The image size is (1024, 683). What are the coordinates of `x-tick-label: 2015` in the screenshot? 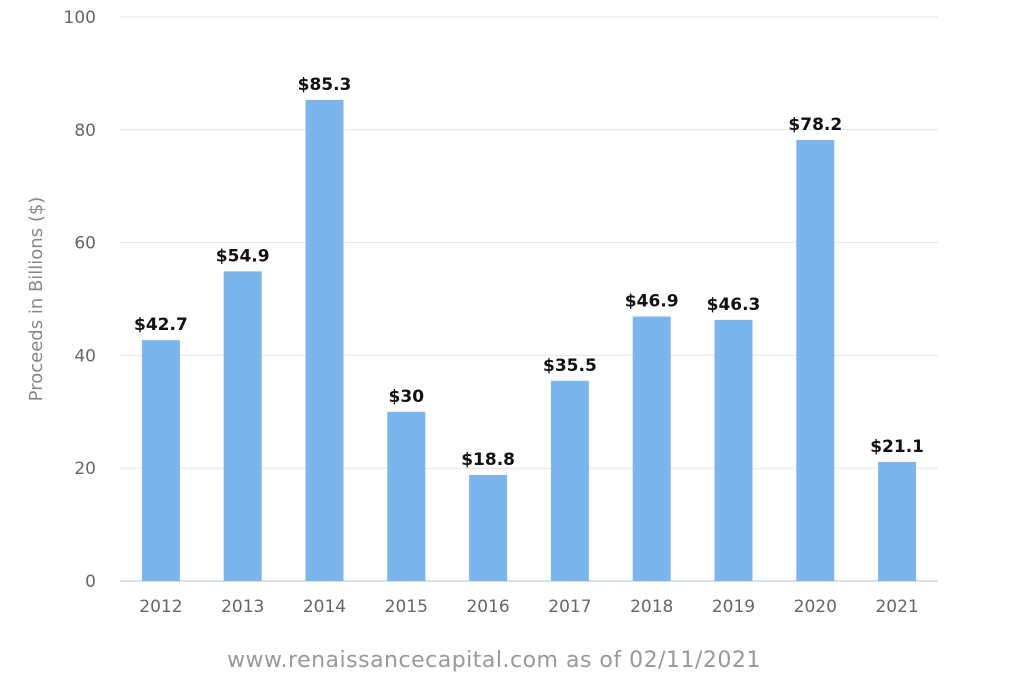 It's located at (406, 607).